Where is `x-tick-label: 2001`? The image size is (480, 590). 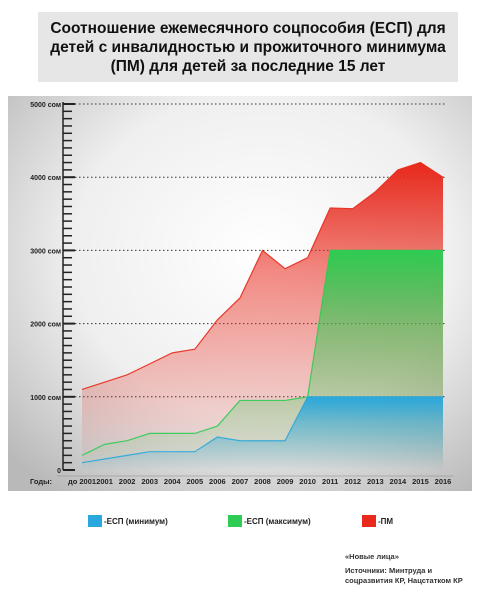
x-tick-label: 2001 is located at coordinates (104, 481).